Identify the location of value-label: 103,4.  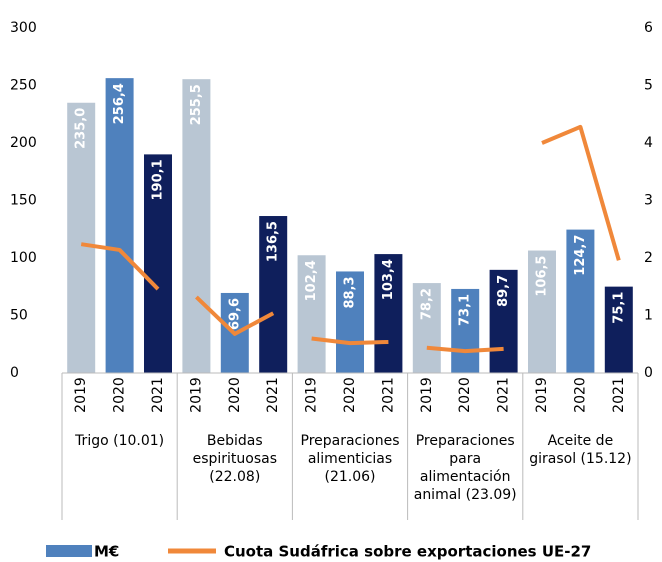
(388, 279).